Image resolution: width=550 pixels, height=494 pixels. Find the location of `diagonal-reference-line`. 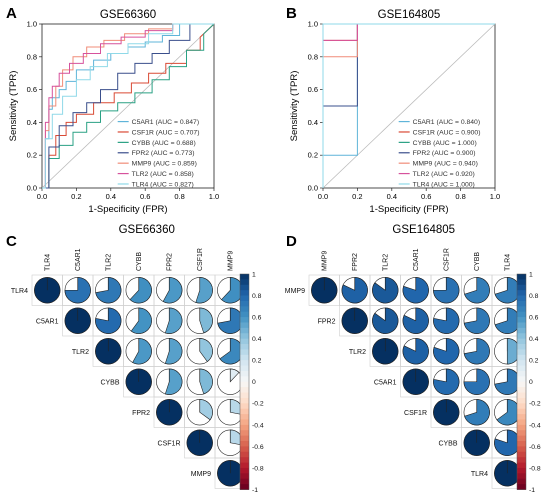

diagonal-reference-line is located at coordinates (409, 106).